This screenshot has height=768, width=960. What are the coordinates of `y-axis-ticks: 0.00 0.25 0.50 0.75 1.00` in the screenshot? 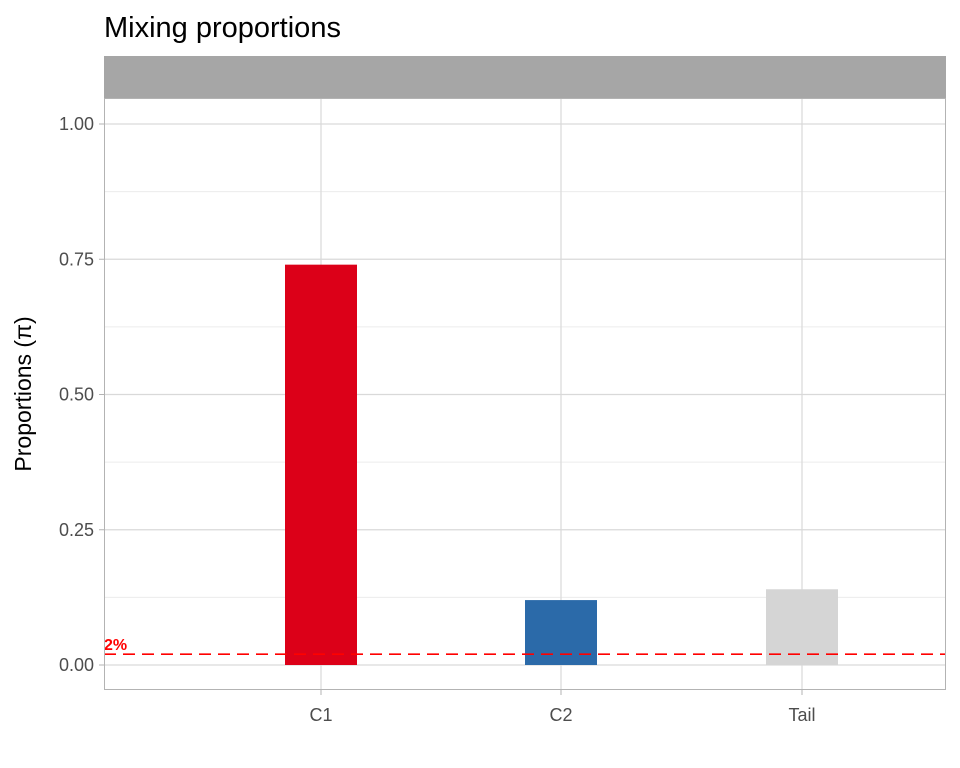 It's located at (81, 394).